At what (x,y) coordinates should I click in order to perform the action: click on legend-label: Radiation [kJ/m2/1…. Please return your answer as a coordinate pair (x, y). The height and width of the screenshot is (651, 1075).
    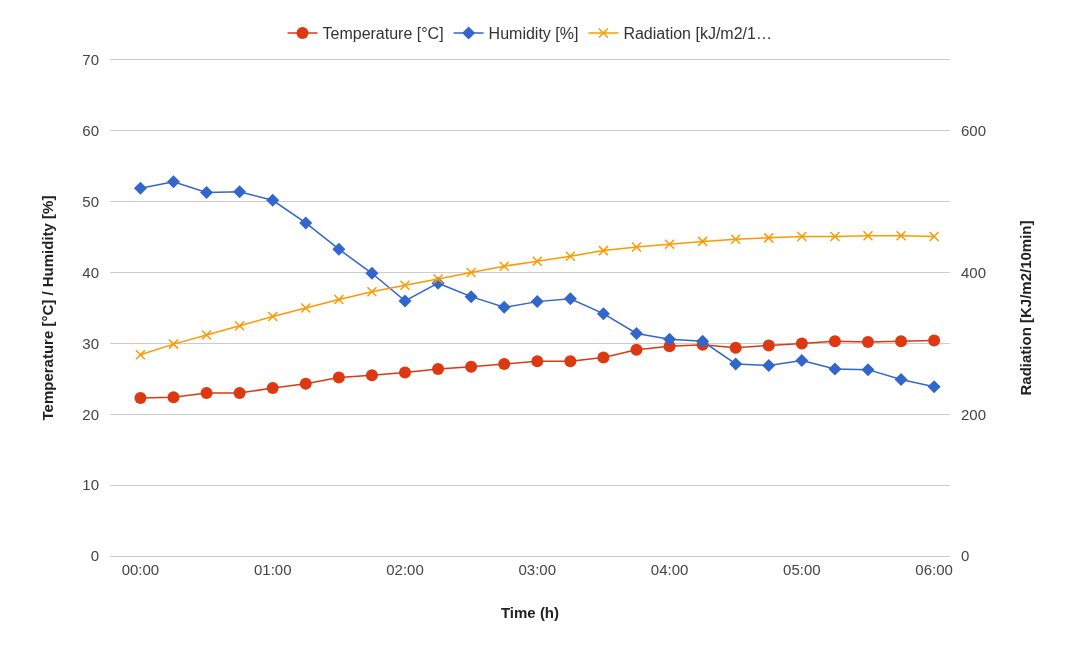
    Looking at the image, I should click on (697, 34).